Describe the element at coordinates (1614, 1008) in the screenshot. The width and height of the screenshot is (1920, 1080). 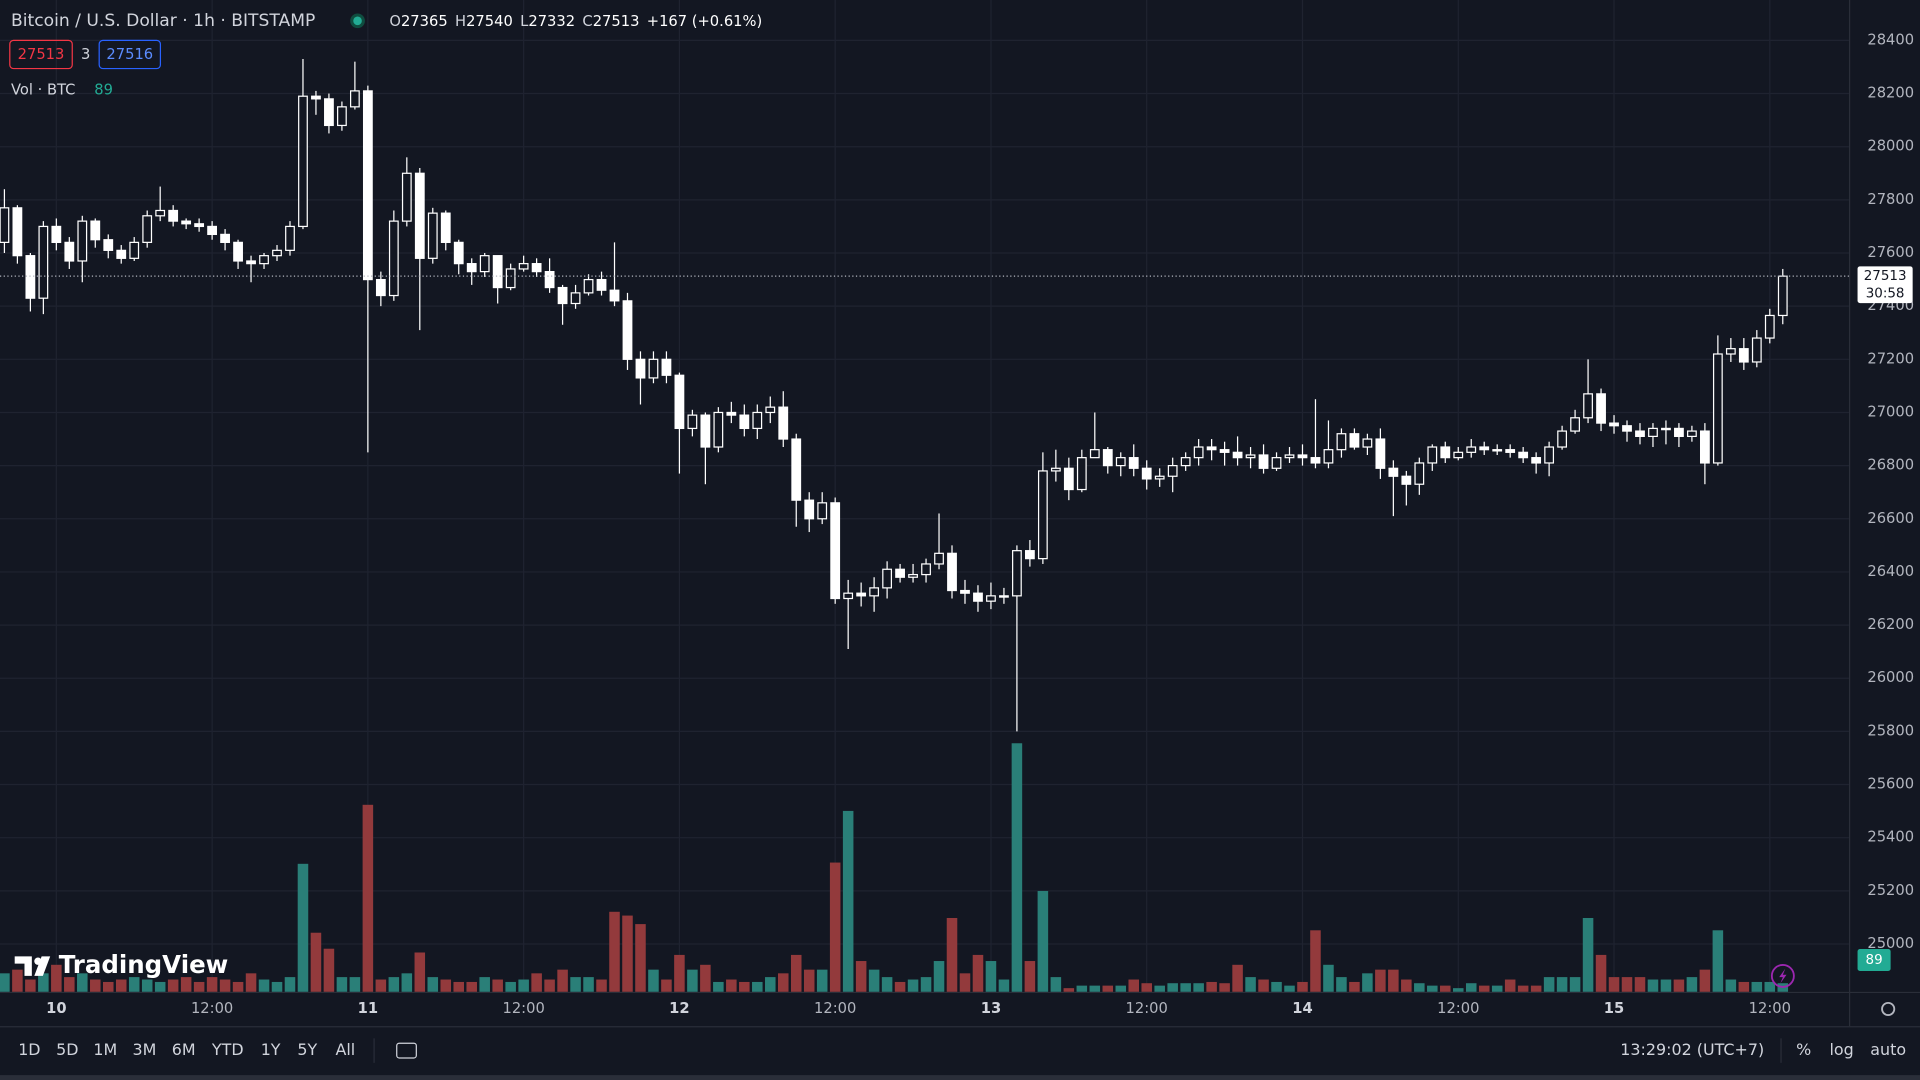
I see `x-tick-label: 15` at that location.